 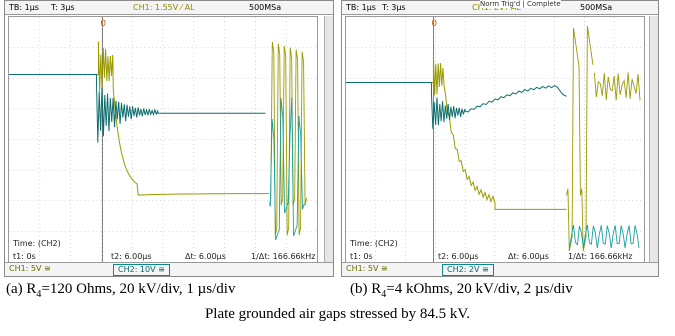 I want to click on ch2-scale-label: CH2: 2V ≅, so click(x=468, y=270).